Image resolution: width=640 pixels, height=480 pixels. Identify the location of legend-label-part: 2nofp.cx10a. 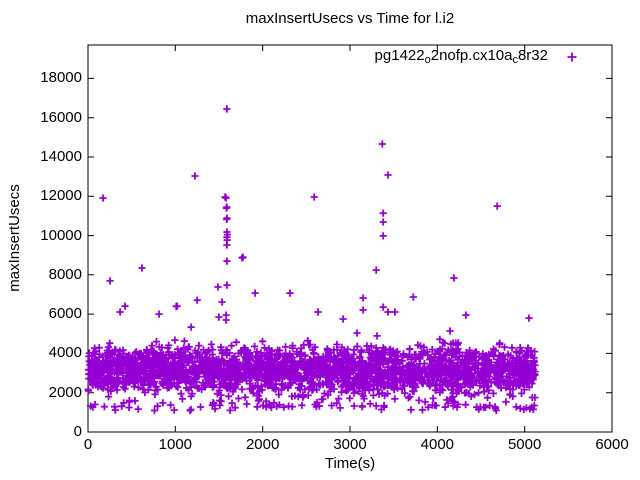
(471, 55).